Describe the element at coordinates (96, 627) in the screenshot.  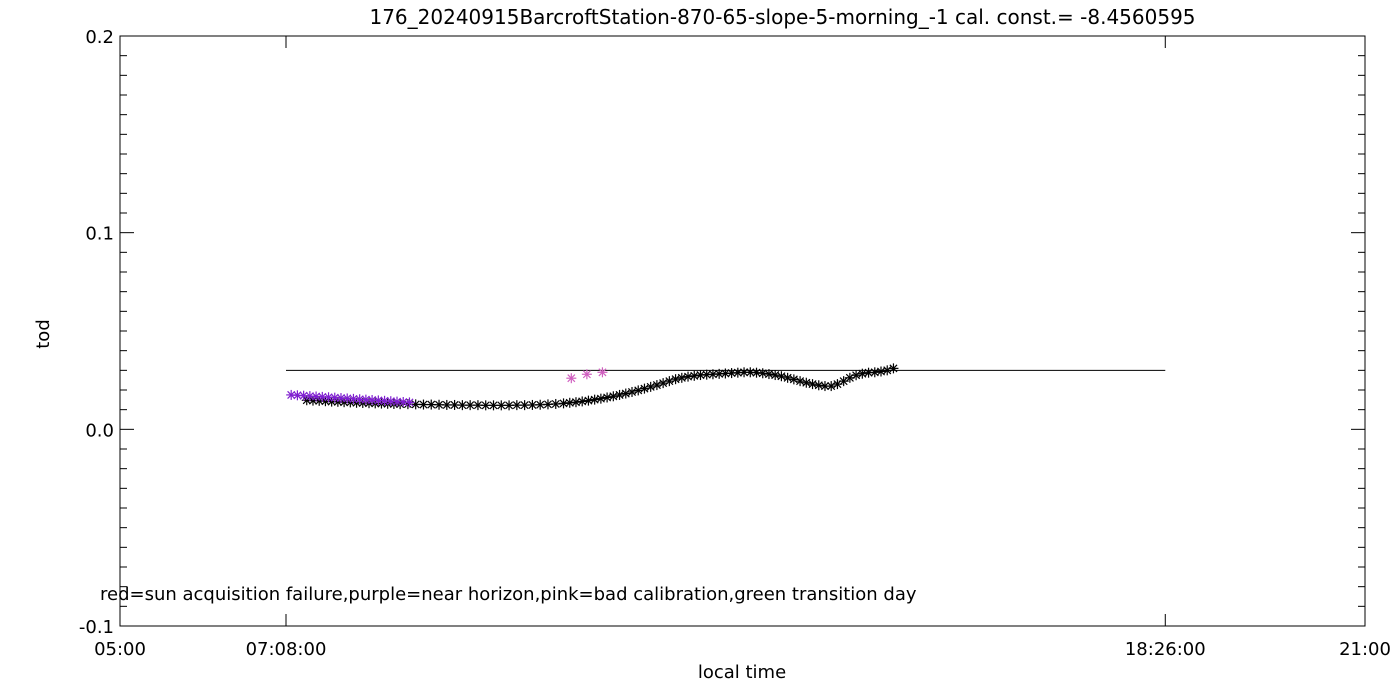
I see `y-tick-label: -0.1` at that location.